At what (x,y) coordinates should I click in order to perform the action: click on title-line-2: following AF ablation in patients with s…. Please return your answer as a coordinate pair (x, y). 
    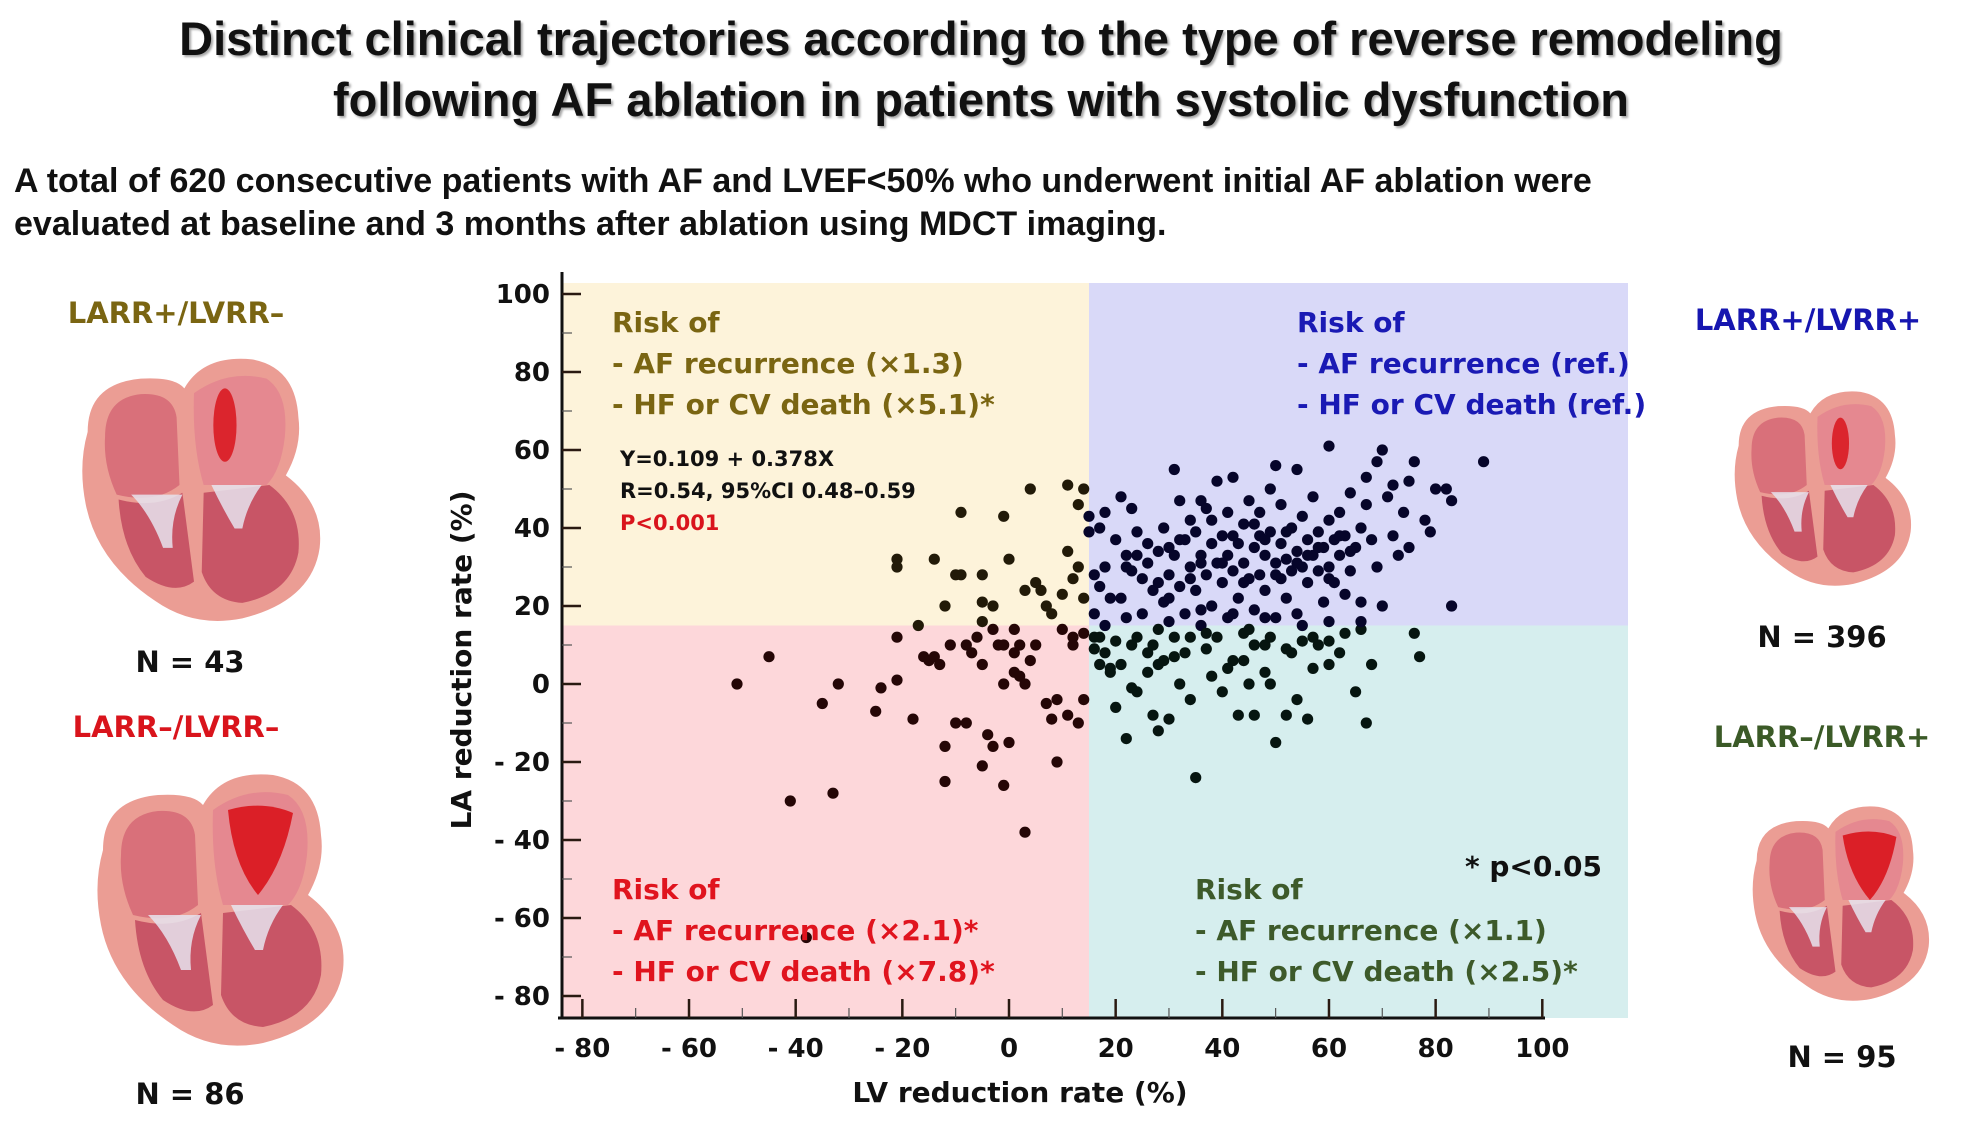
    Looking at the image, I should click on (980, 99).